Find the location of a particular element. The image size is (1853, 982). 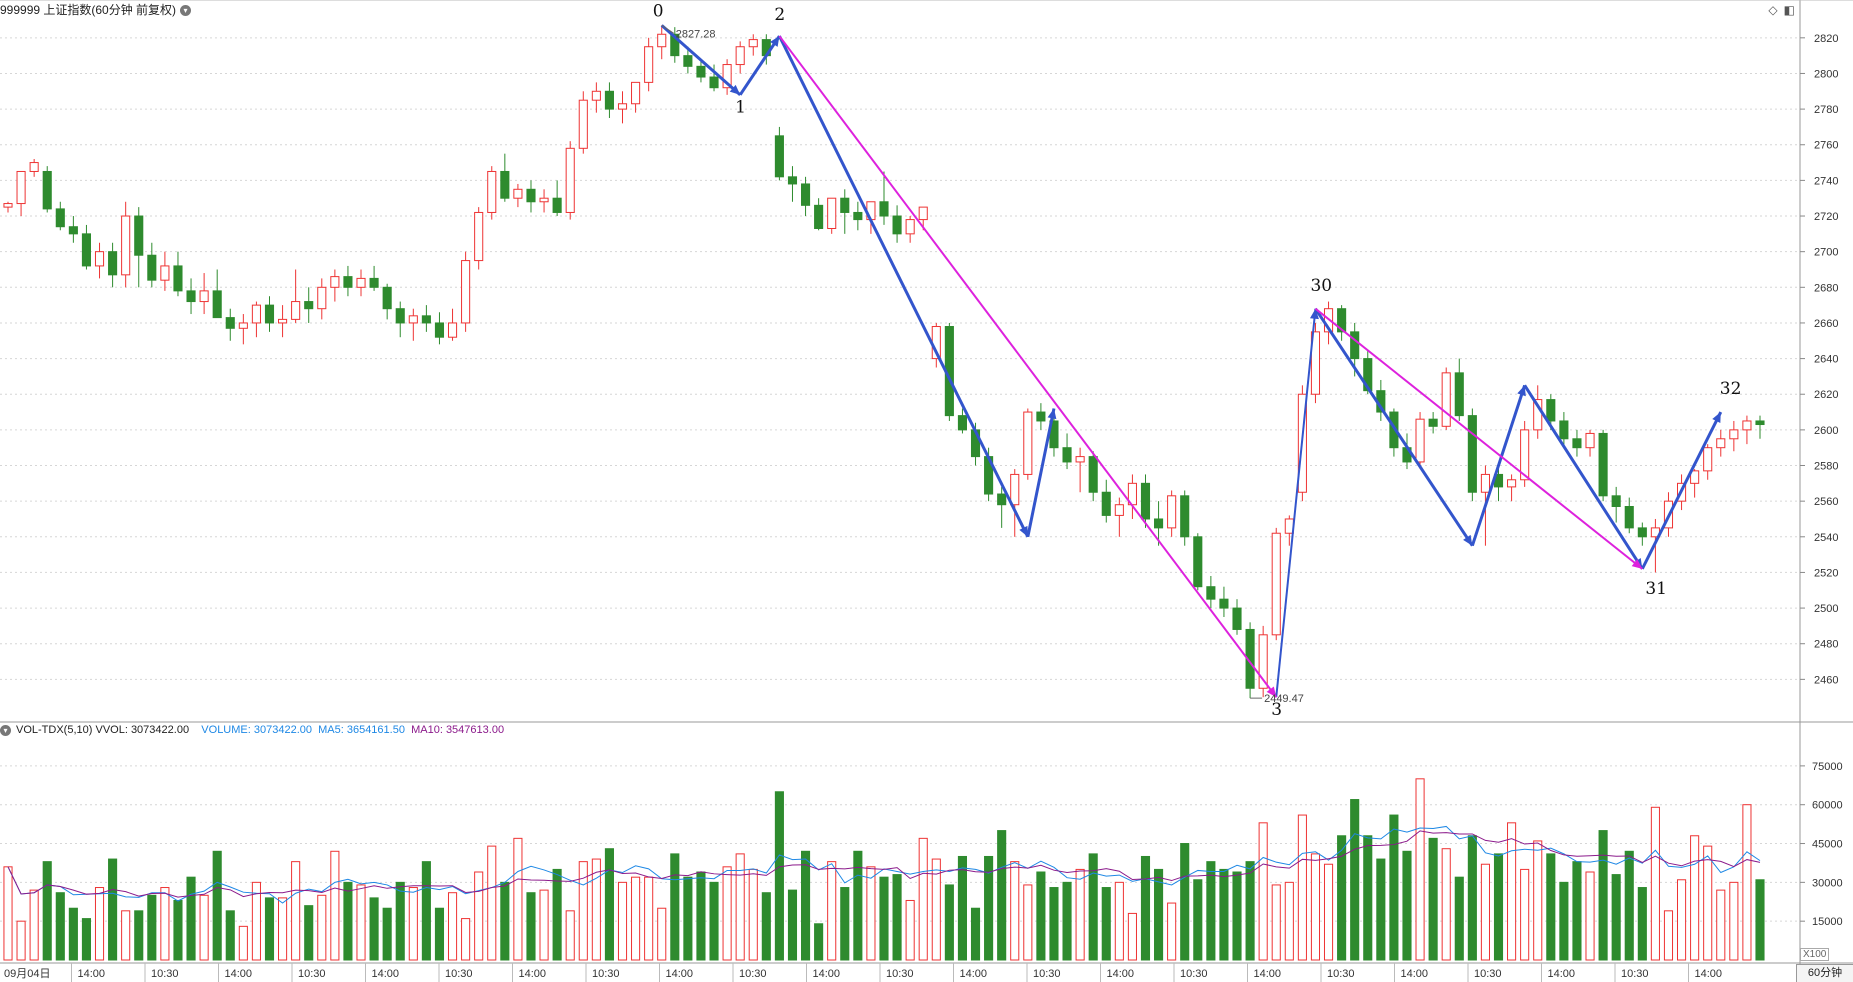

price-tick-label: 2760 is located at coordinates (1826, 146).